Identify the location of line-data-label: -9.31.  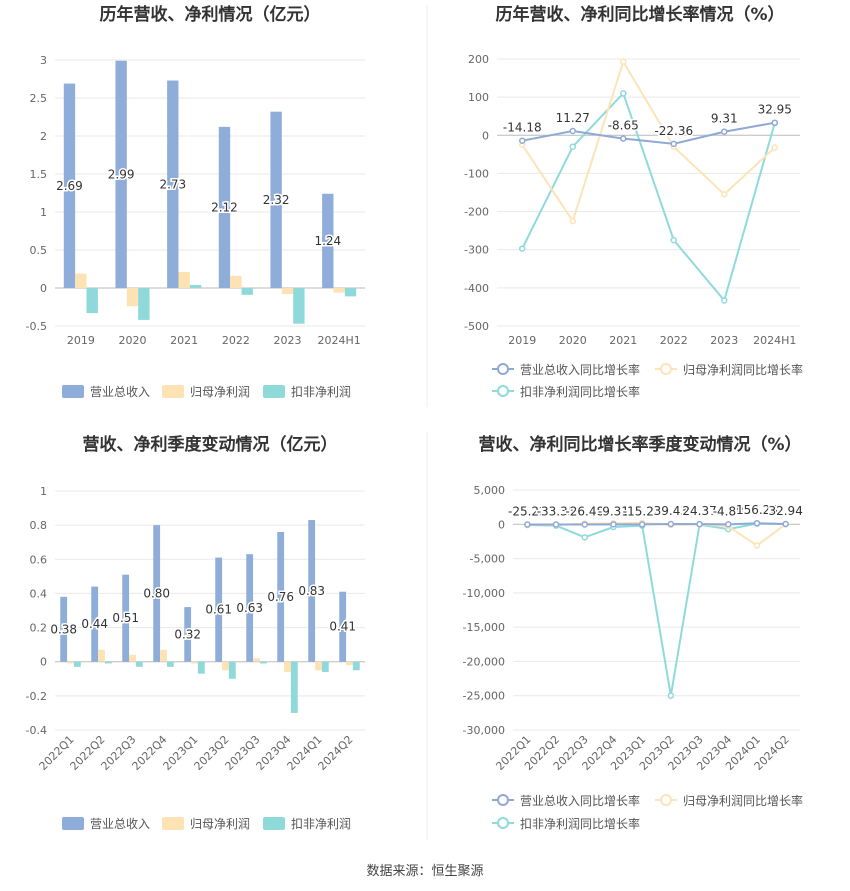
(613, 511).